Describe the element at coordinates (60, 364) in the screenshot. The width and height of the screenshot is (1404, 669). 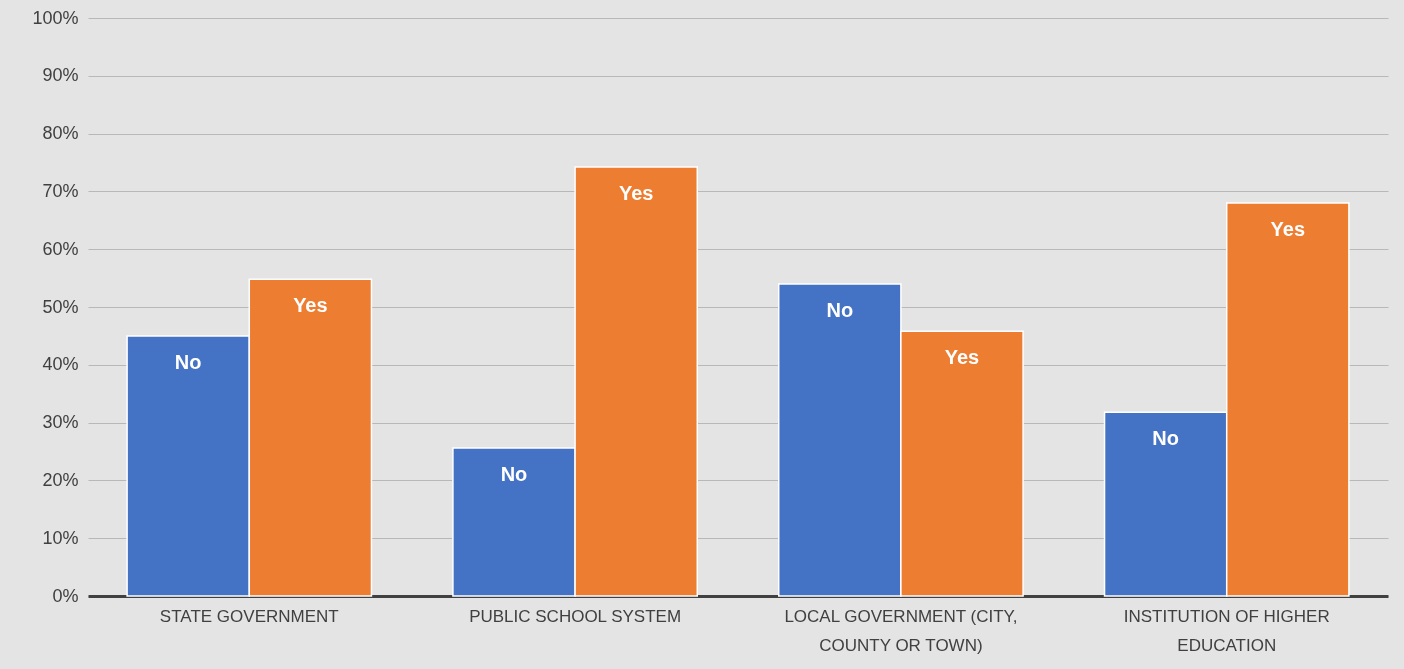
I see `y-tick-label: 40%` at that location.